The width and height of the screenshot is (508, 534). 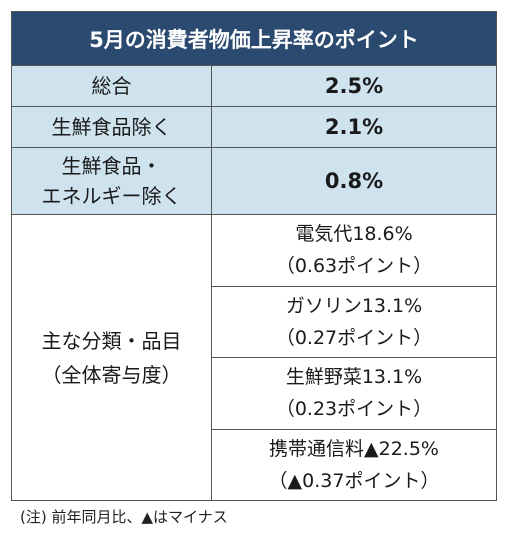 I want to click on row-label: 総合, so click(x=112, y=86).